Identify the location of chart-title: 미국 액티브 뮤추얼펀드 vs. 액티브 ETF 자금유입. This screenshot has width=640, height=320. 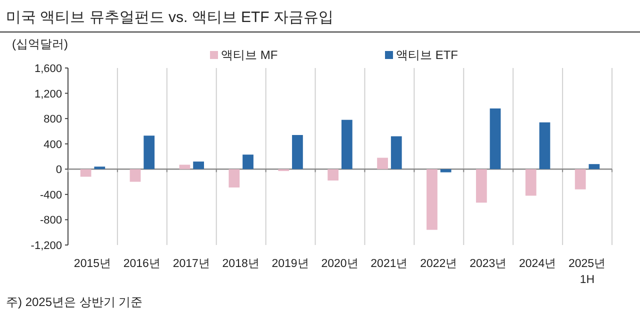
(170, 17).